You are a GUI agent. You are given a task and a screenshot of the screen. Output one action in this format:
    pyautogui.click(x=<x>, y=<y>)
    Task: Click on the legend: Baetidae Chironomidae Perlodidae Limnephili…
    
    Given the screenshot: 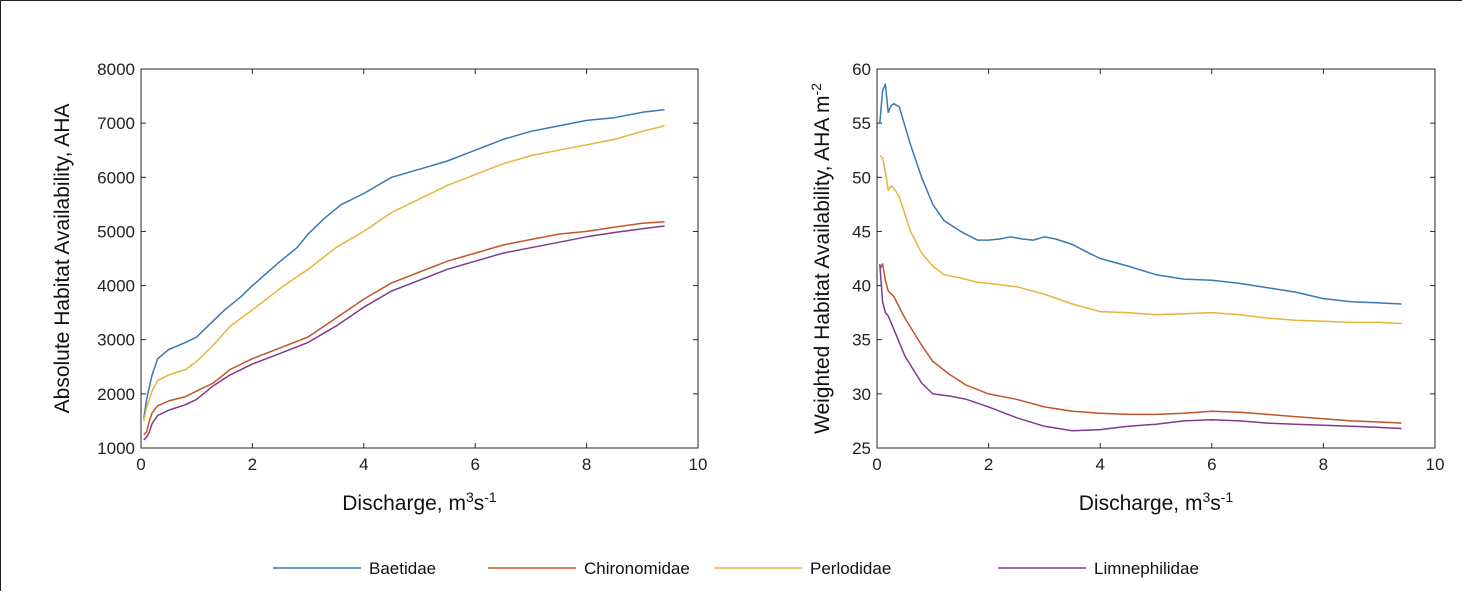 What is the action you would take?
    pyautogui.click(x=736, y=568)
    